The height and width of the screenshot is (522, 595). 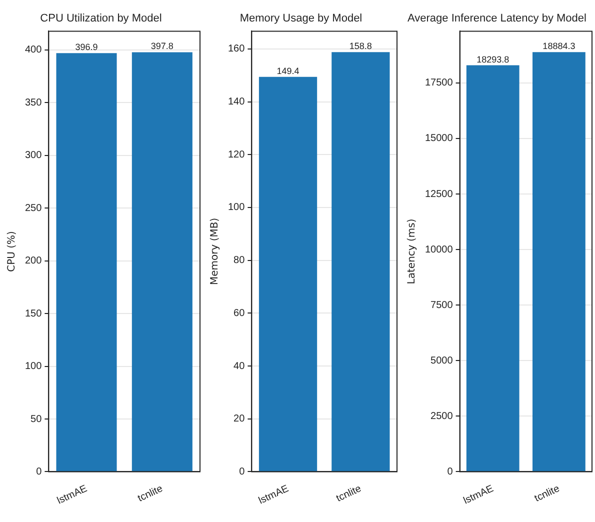 What do you see at coordinates (442, 416) in the screenshot?
I see `y-tick-label: 2500` at bounding box center [442, 416].